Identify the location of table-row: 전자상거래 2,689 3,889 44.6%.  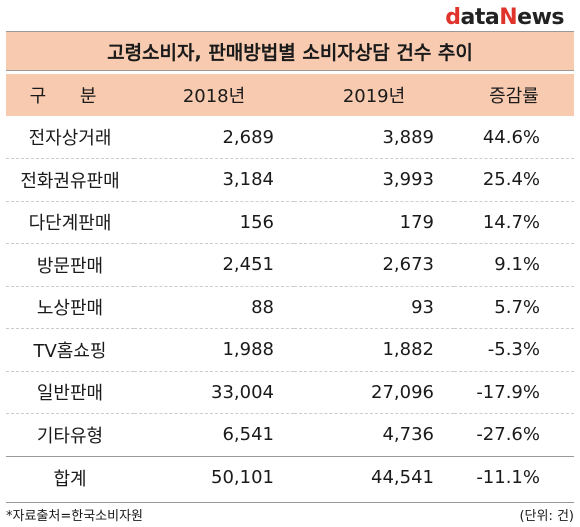
(290, 137).